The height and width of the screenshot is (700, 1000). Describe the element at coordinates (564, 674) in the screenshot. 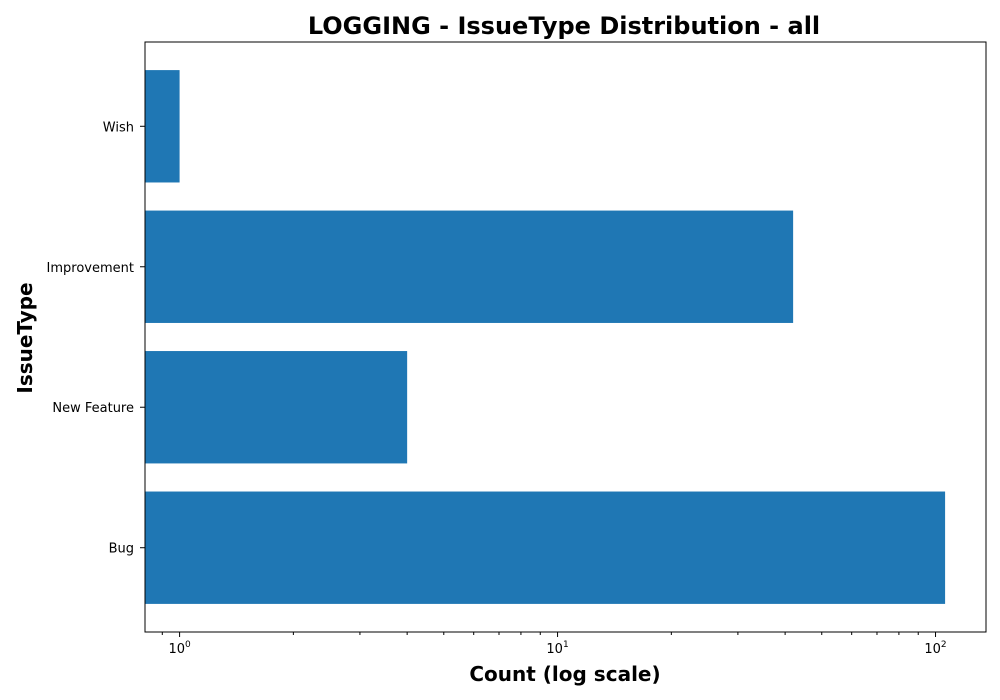

I see `x-axis-label: Count (log scale)` at that location.